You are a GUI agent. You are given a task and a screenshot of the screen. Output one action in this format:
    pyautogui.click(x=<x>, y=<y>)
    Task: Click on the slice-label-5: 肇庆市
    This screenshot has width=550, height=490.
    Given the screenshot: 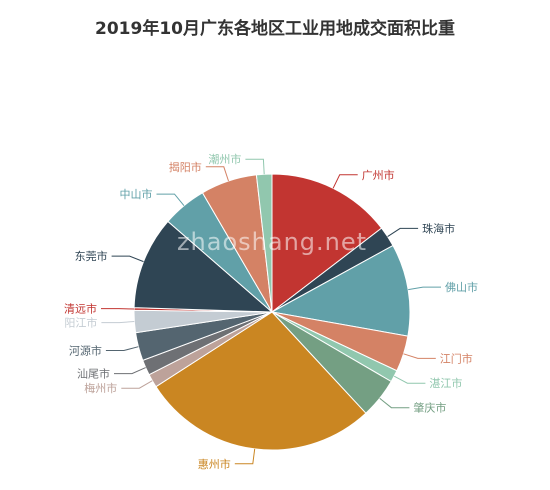 What is the action you would take?
    pyautogui.click(x=429, y=408)
    